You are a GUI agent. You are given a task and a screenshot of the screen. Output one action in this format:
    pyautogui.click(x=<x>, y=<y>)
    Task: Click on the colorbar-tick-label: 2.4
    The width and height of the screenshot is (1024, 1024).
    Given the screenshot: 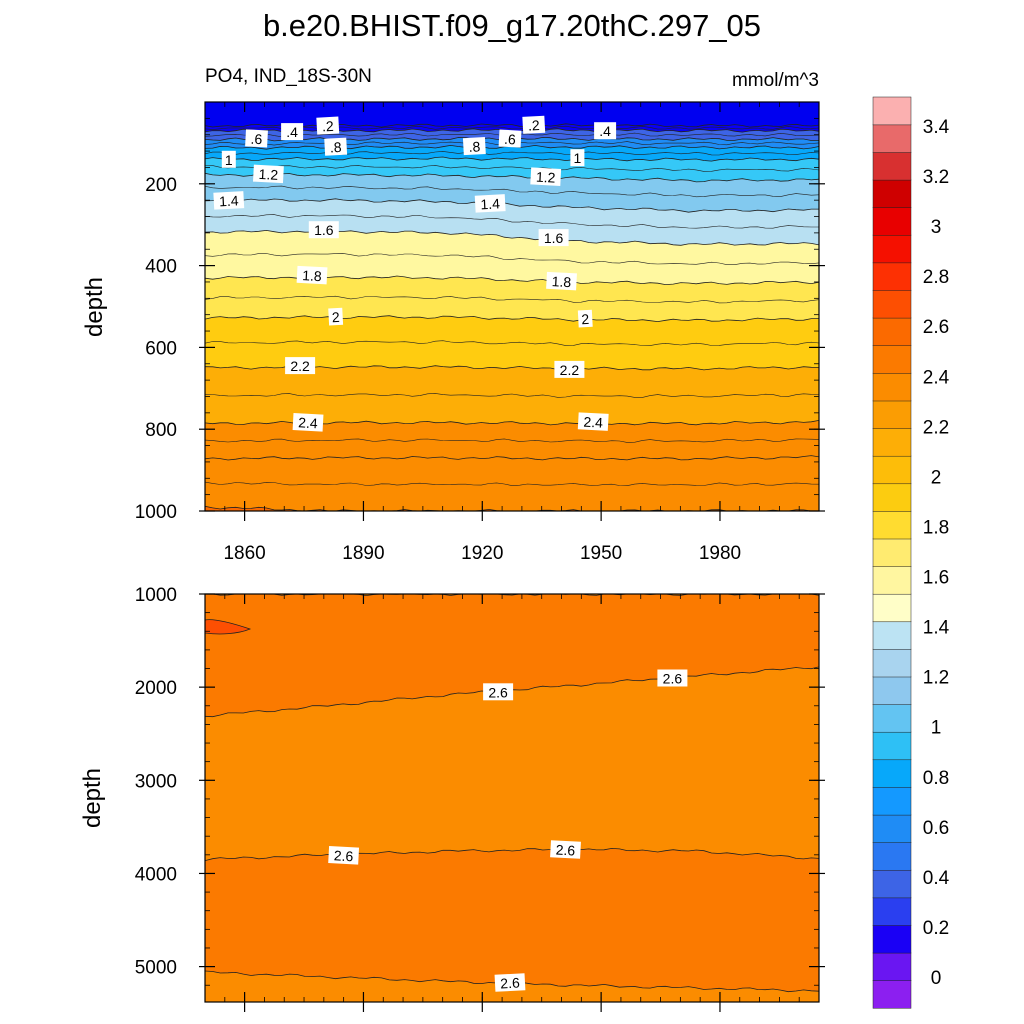 What is the action you would take?
    pyautogui.click(x=936, y=377)
    